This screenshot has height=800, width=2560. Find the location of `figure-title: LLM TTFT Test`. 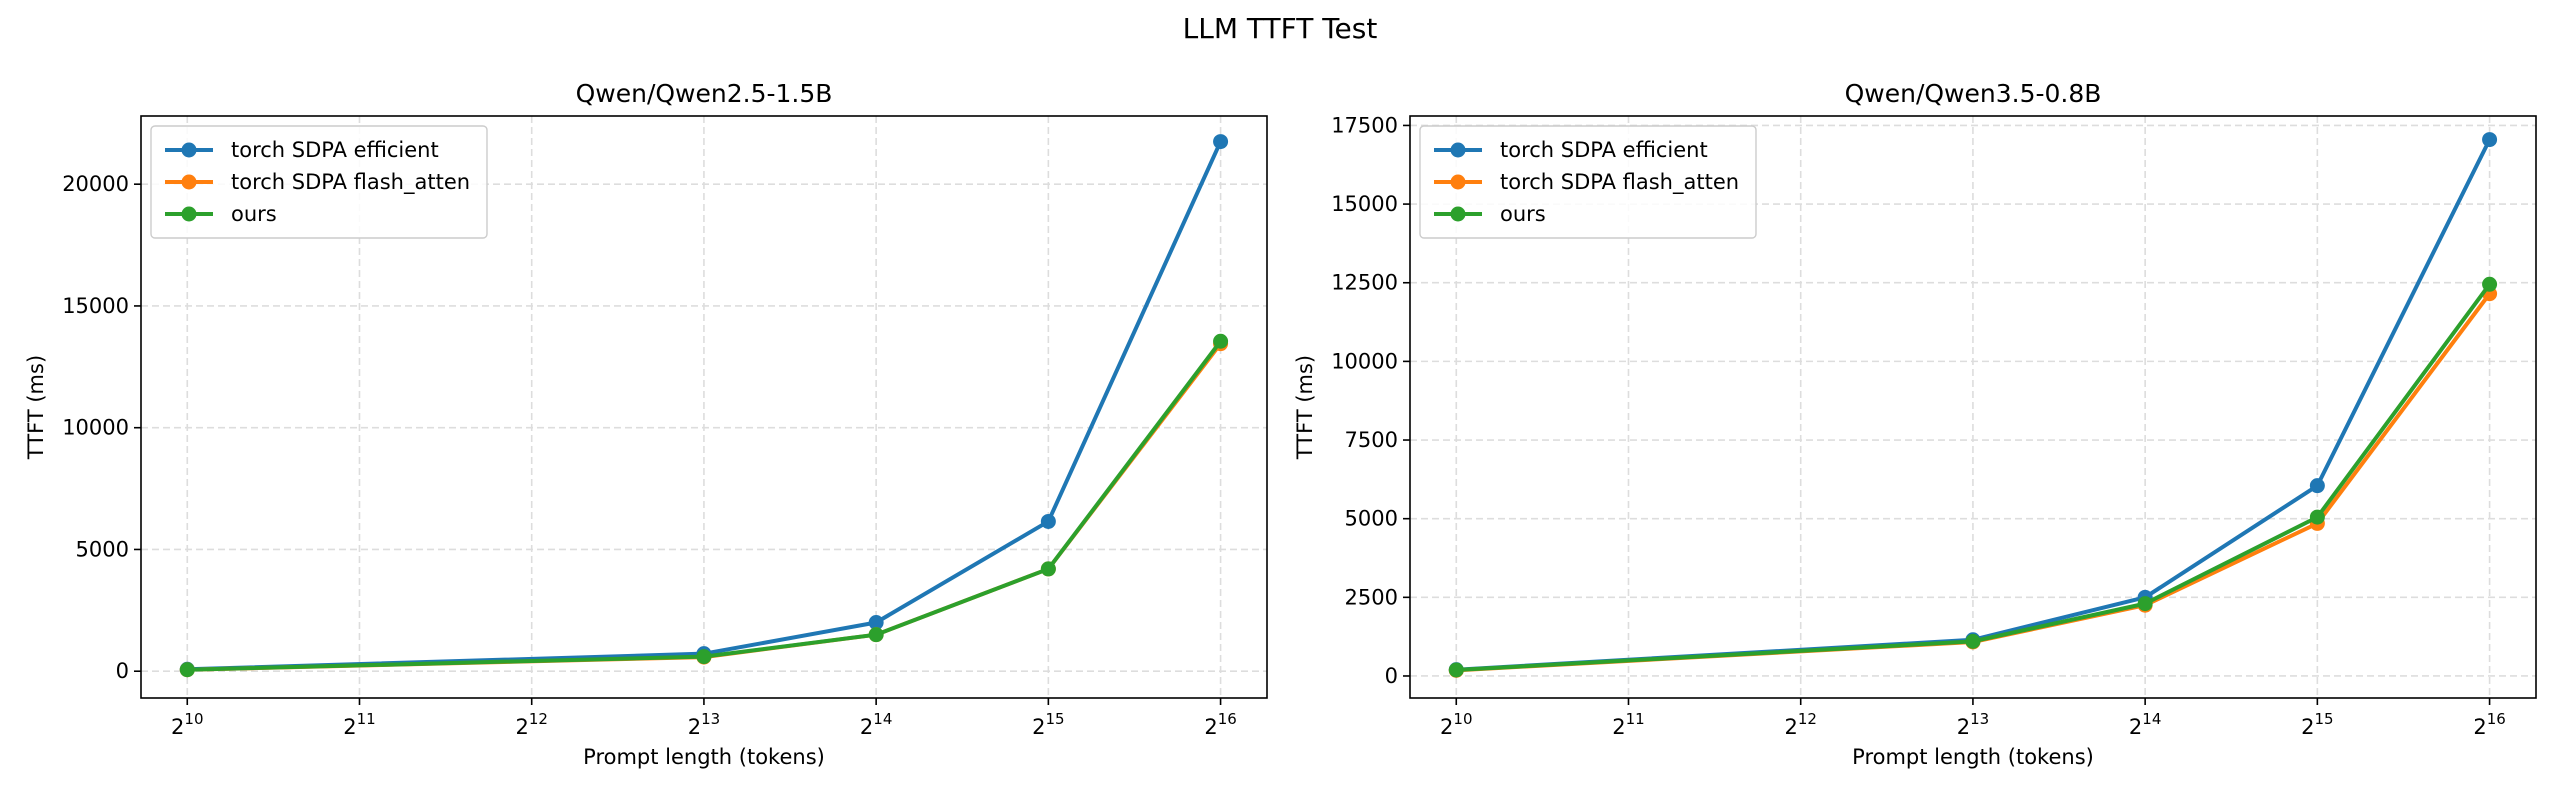

figure-title: LLM TTFT Test is located at coordinates (1280, 28).